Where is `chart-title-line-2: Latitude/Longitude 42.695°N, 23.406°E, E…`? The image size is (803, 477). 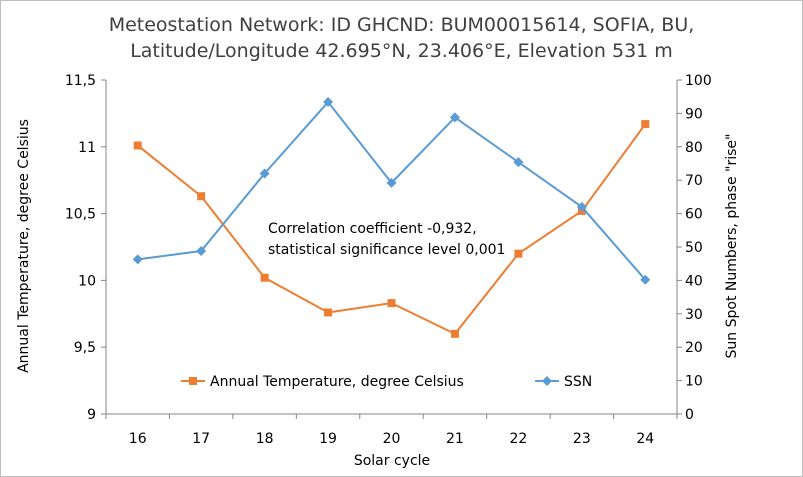
chart-title-line-2: Latitude/Longitude 42.695°N, 23.406°E, E… is located at coordinates (401, 51).